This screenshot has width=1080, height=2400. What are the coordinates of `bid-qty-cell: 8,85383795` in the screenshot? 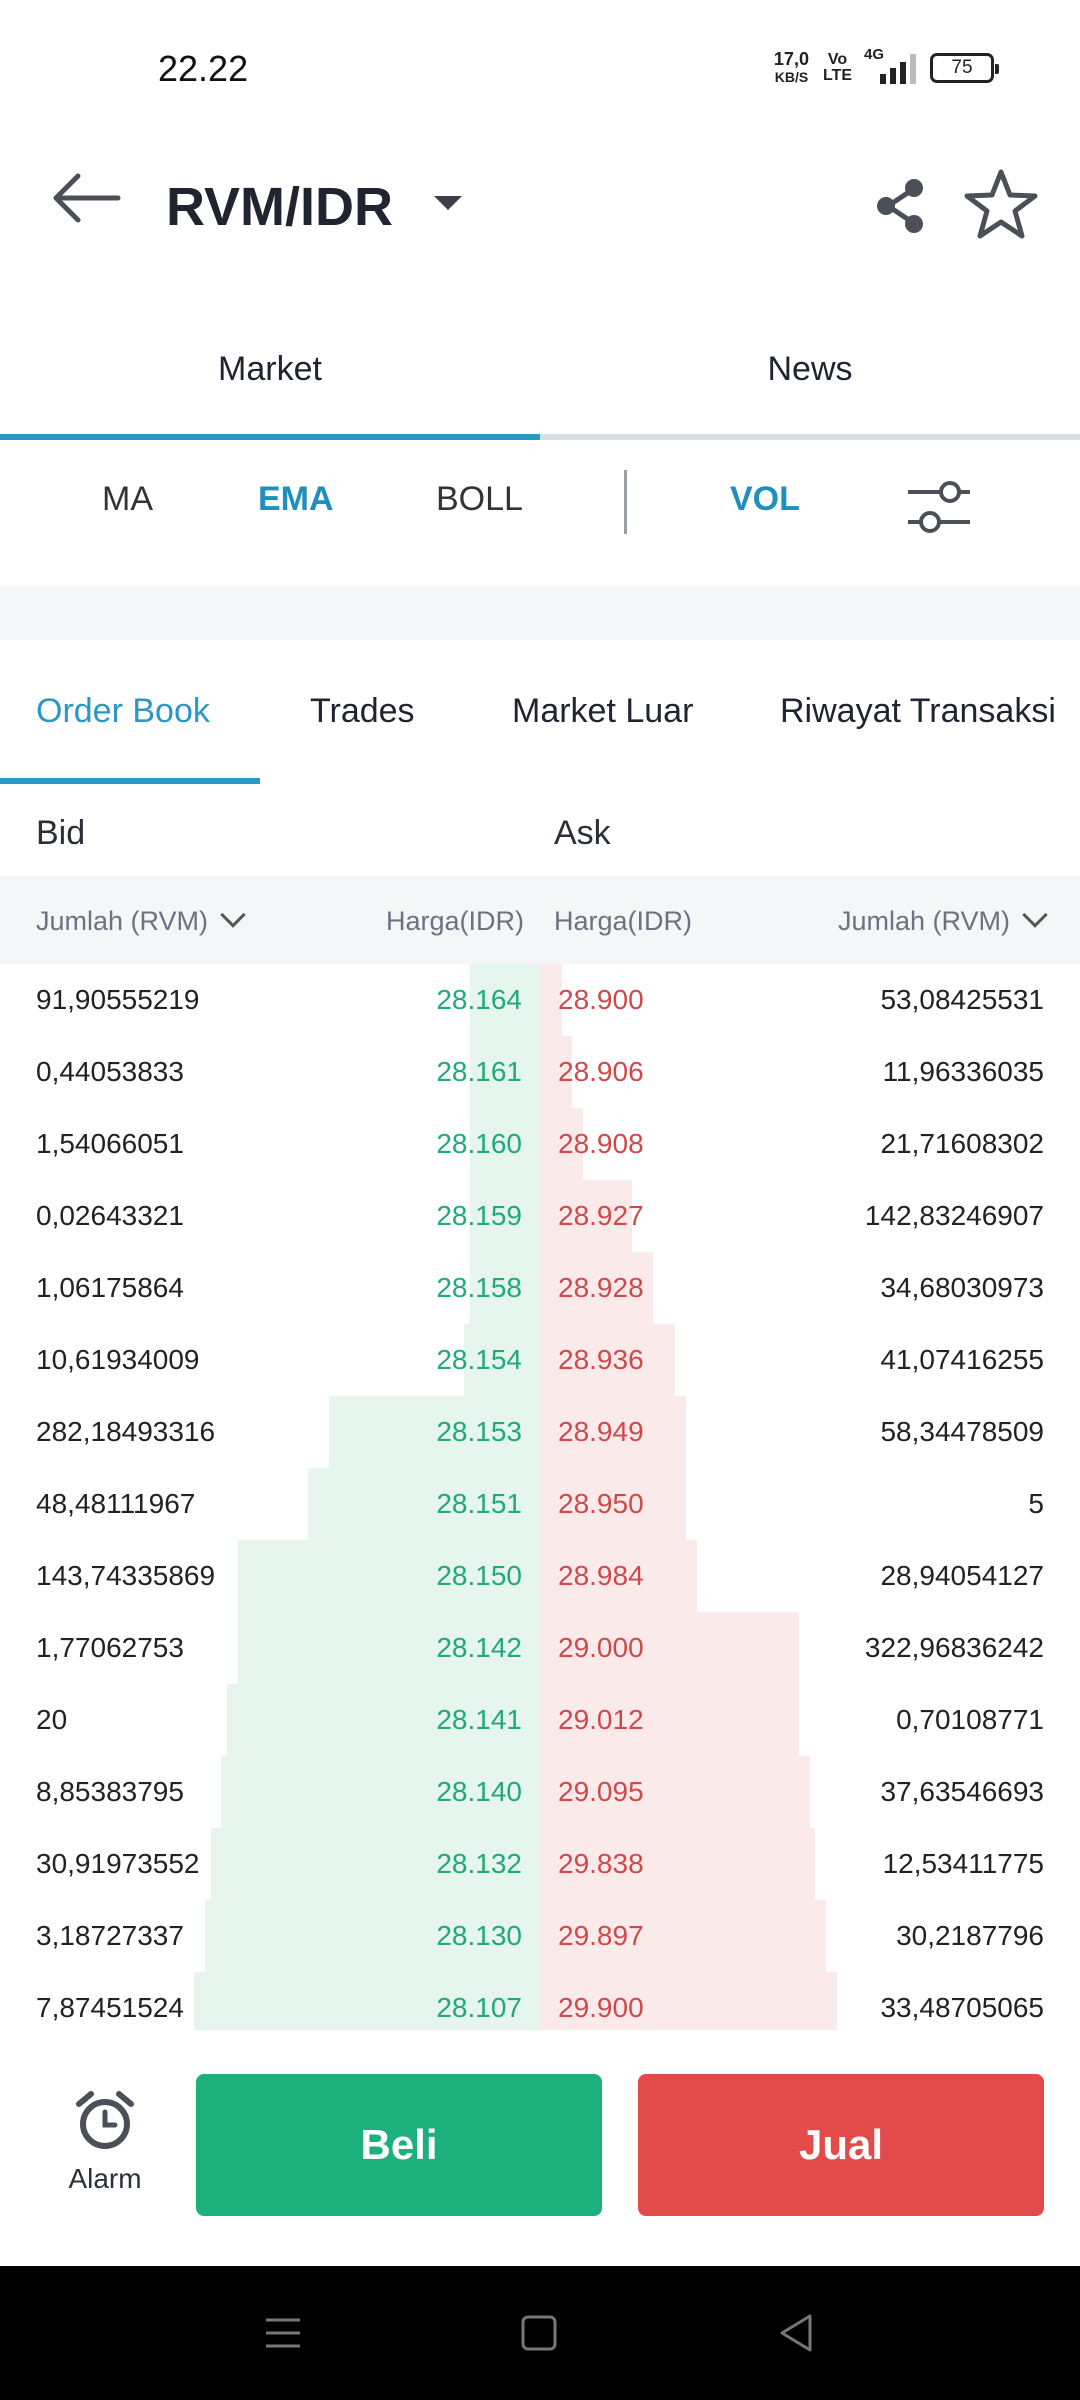 It's located at (110, 1791).